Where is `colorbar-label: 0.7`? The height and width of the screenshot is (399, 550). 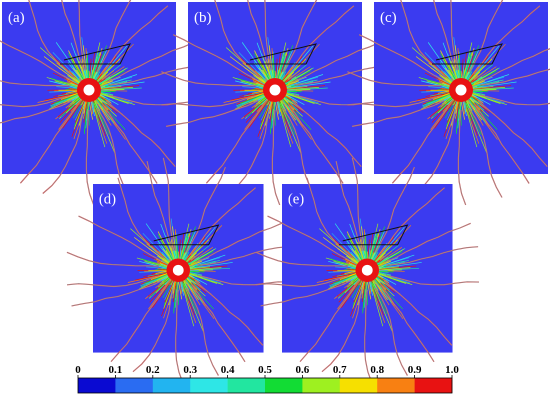
colorbar-label: 0.7 is located at coordinates (340, 370).